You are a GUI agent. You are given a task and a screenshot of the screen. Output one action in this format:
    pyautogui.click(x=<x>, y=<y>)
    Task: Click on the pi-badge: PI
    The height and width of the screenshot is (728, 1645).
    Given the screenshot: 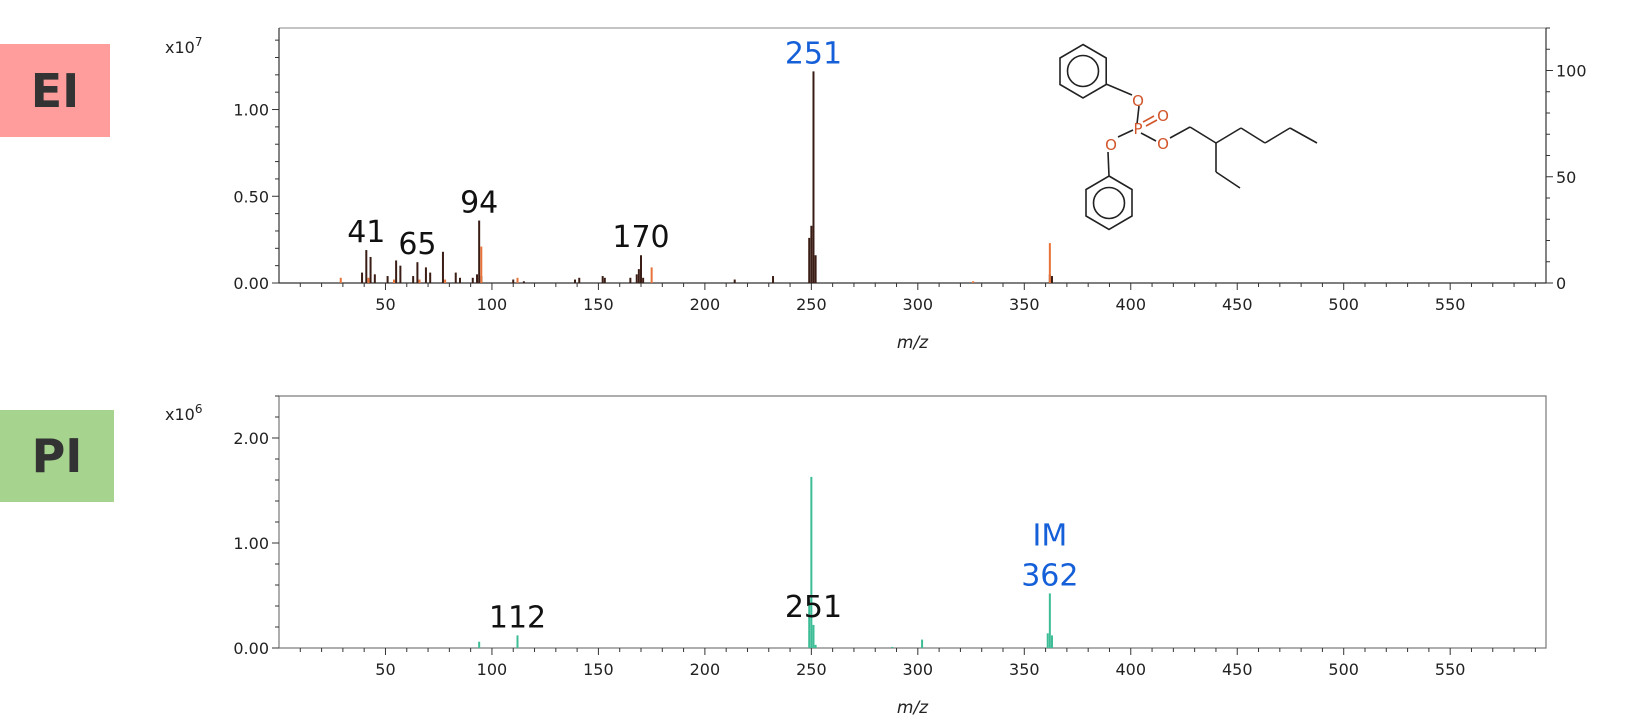 What is the action you would take?
    pyautogui.click(x=57, y=456)
    